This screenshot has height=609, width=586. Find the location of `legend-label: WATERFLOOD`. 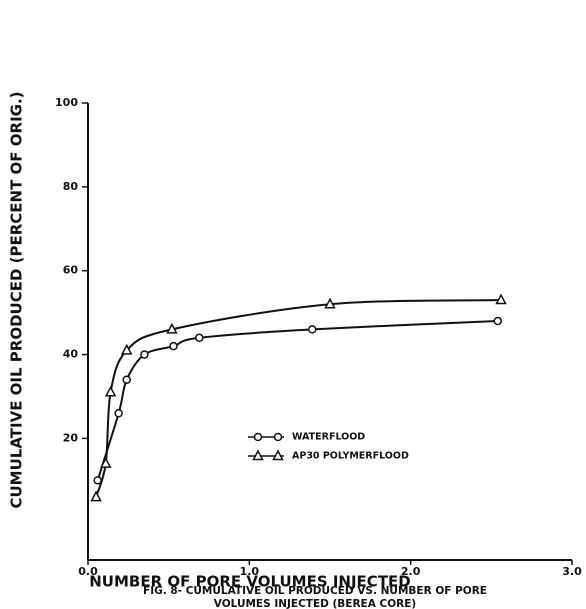

legend-label: WATERFLOOD is located at coordinates (328, 437).